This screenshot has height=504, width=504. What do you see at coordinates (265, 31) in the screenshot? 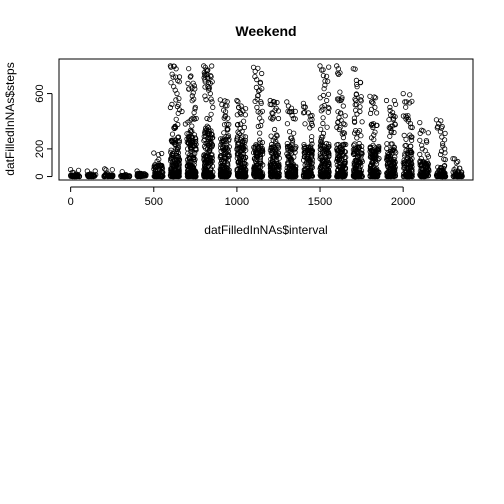
I see `chart-title: Weekend` at bounding box center [265, 31].